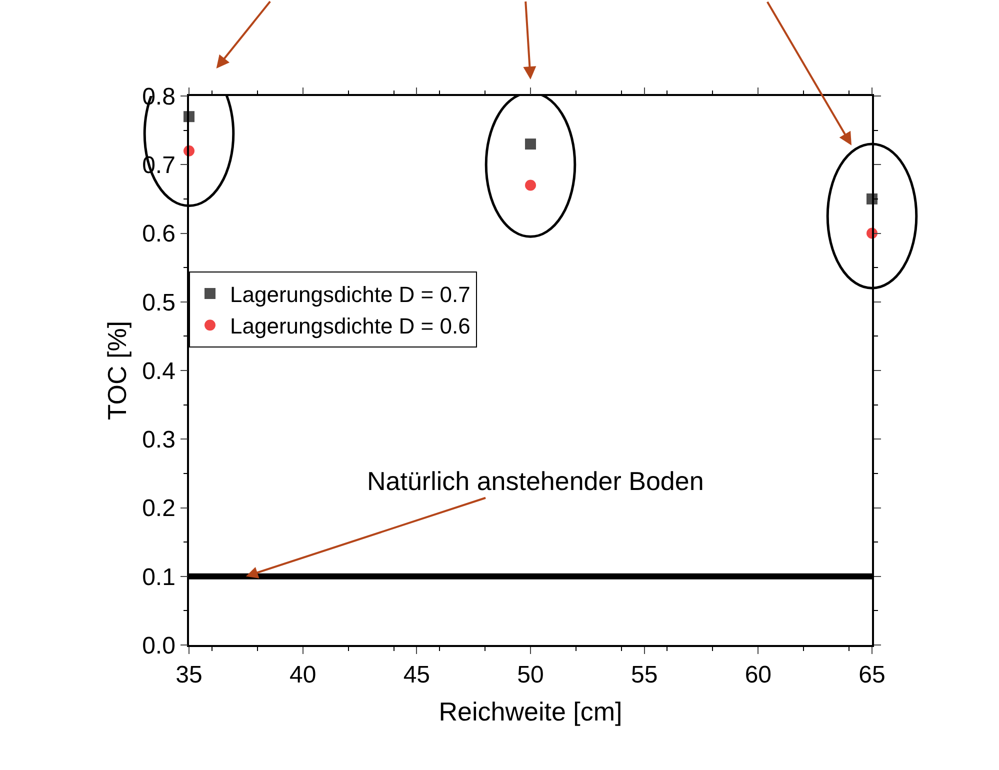 This screenshot has height=770, width=999. I want to click on y-tick-label: 0.5, so click(159, 302).